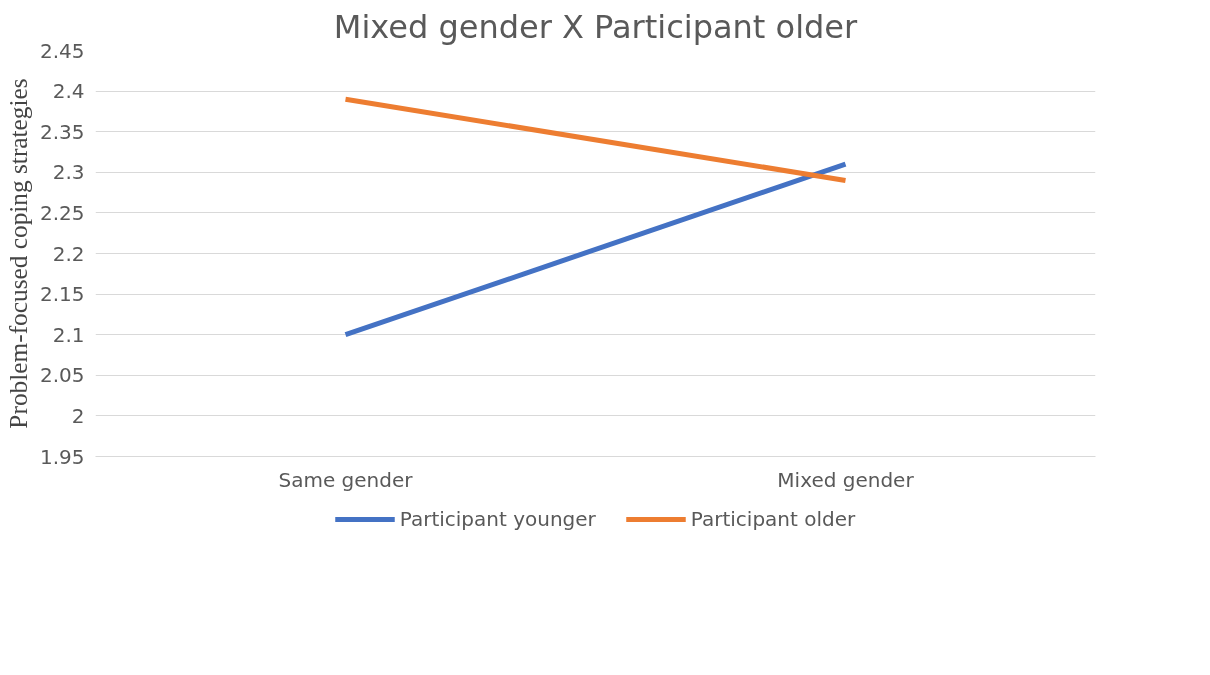 This screenshot has height=675, width=1210. What do you see at coordinates (68, 91) in the screenshot?
I see `y-tick-label: 2.4` at bounding box center [68, 91].